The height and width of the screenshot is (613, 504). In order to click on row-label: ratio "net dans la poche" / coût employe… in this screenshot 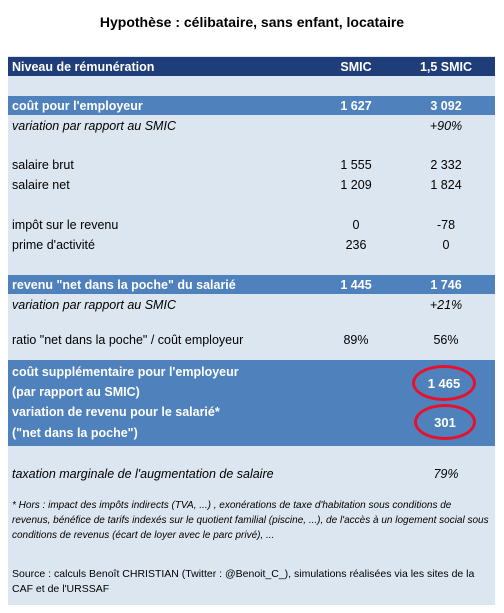, I will do `click(128, 340)`.